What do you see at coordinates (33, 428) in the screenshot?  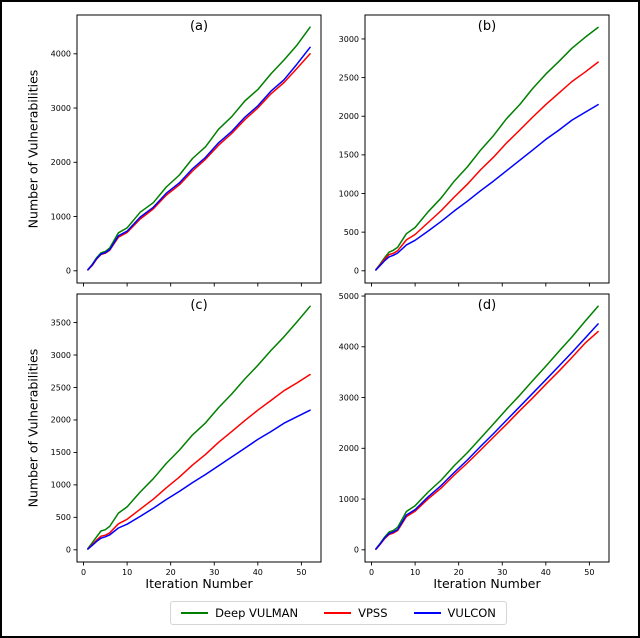 I see `y-axis-label-bottom: Number of Vulnerabilities` at bounding box center [33, 428].